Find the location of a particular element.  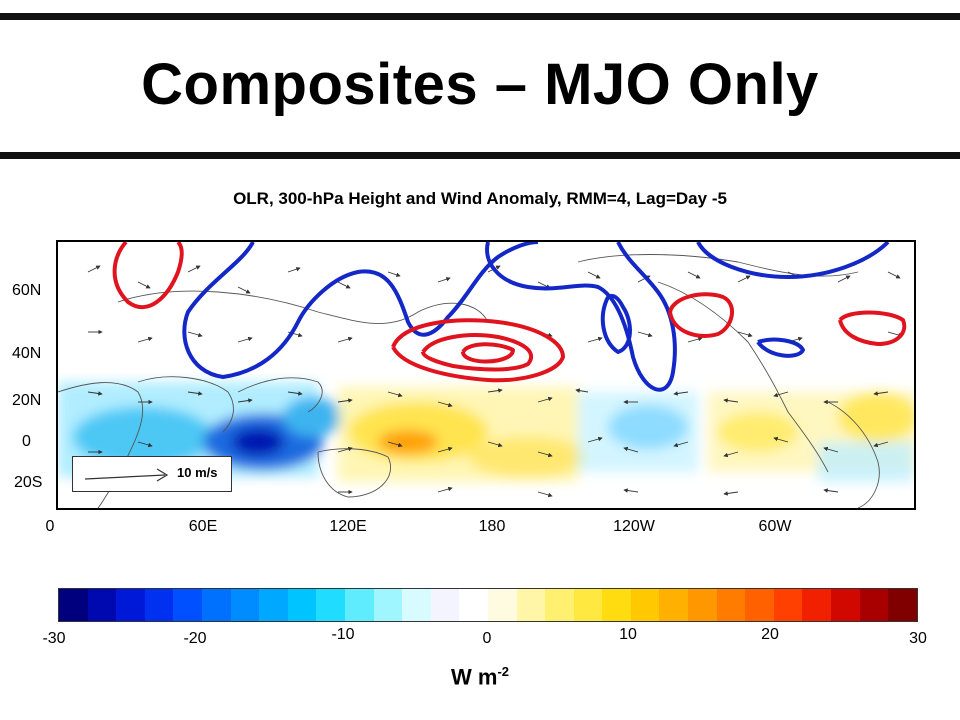

units-text: W m is located at coordinates (474, 677).